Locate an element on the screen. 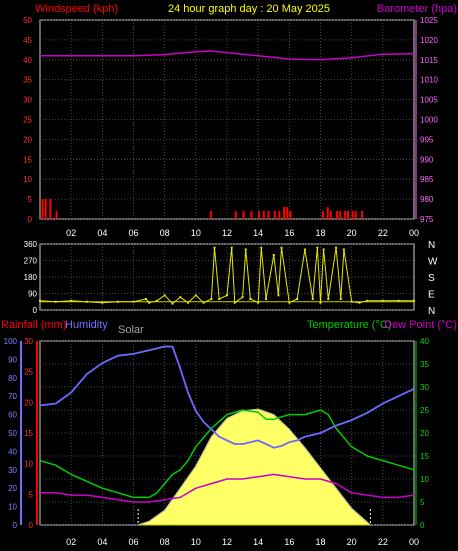 The width and height of the screenshot is (458, 551). humidity-tick-label: 70 is located at coordinates (12, 396).